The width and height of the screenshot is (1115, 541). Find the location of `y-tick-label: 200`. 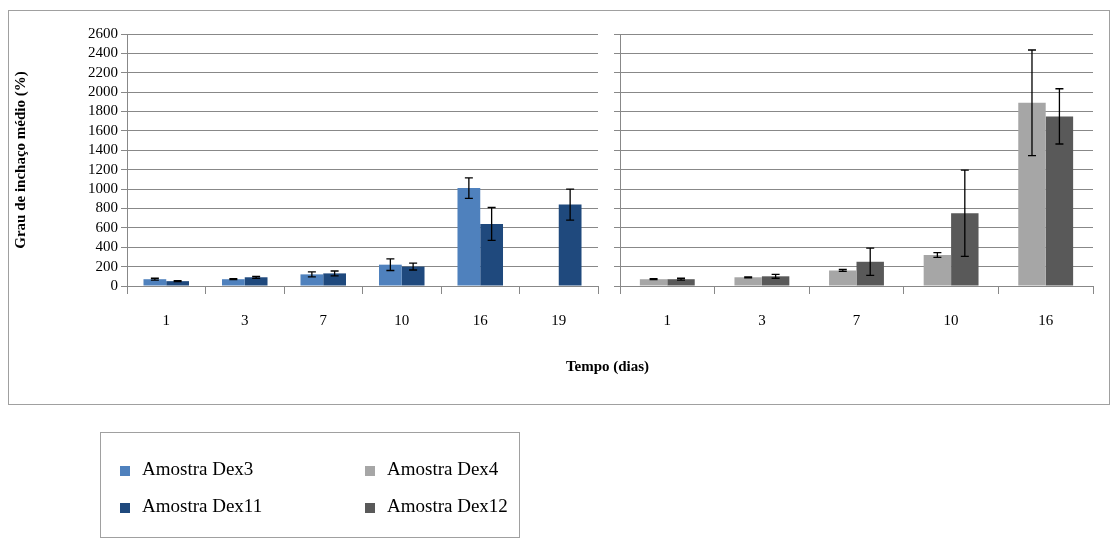

y-tick-label: 200 is located at coordinates (106, 265).